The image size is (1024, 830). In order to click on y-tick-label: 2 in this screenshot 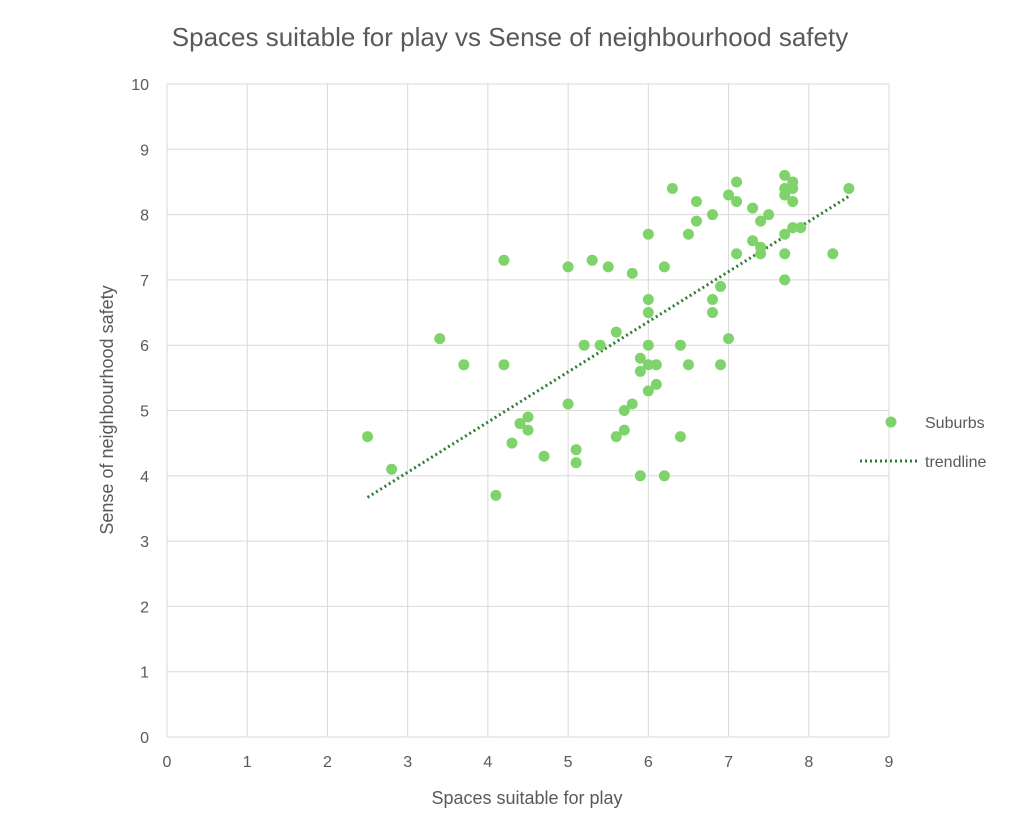, I will do `click(144, 607)`.